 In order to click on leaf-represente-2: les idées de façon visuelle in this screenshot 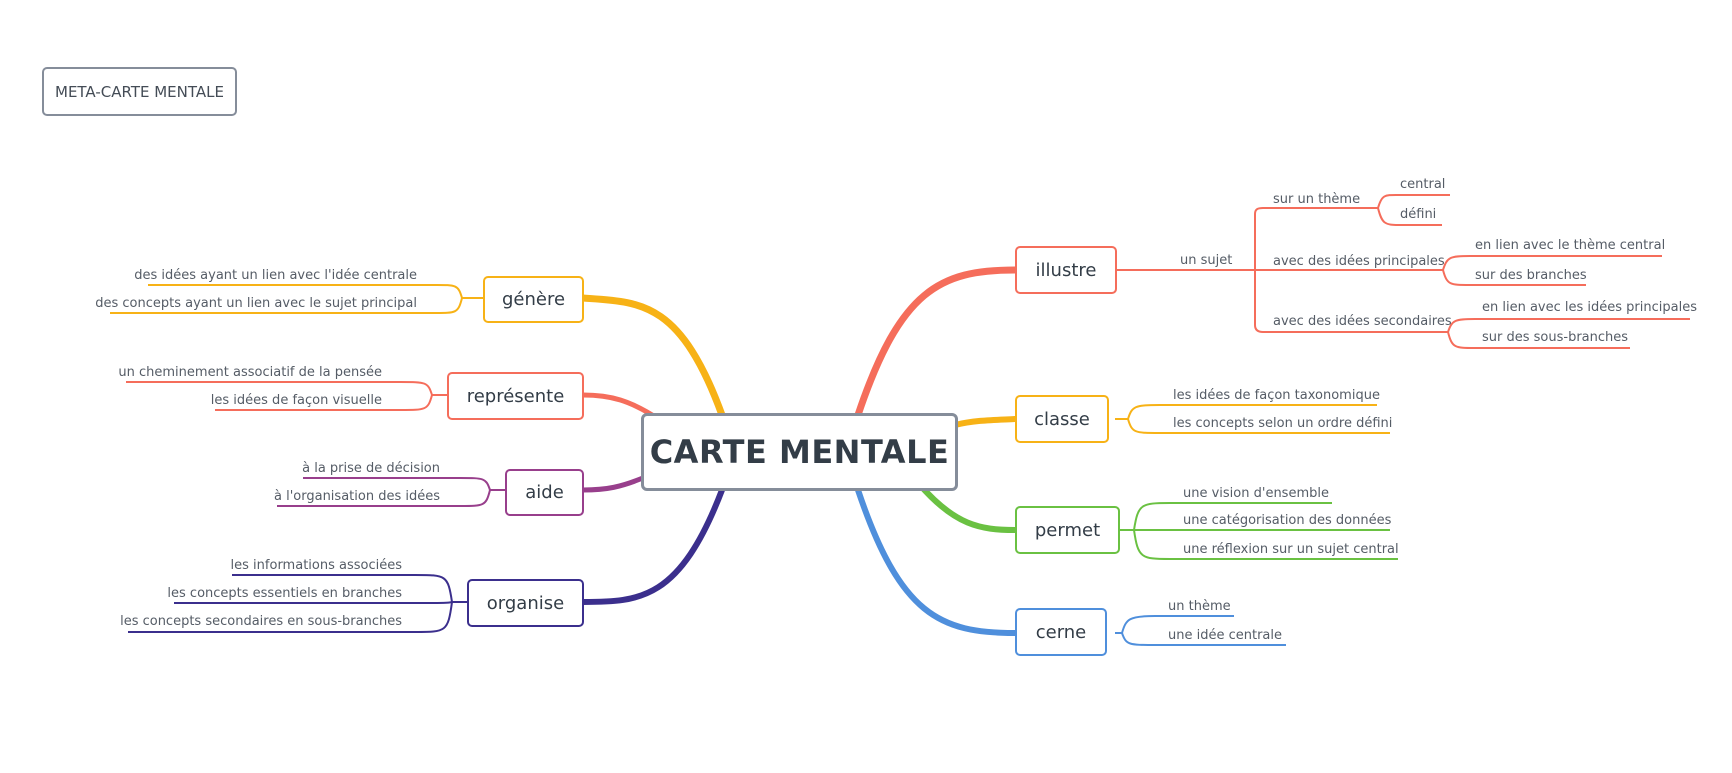, I will do `click(296, 400)`.